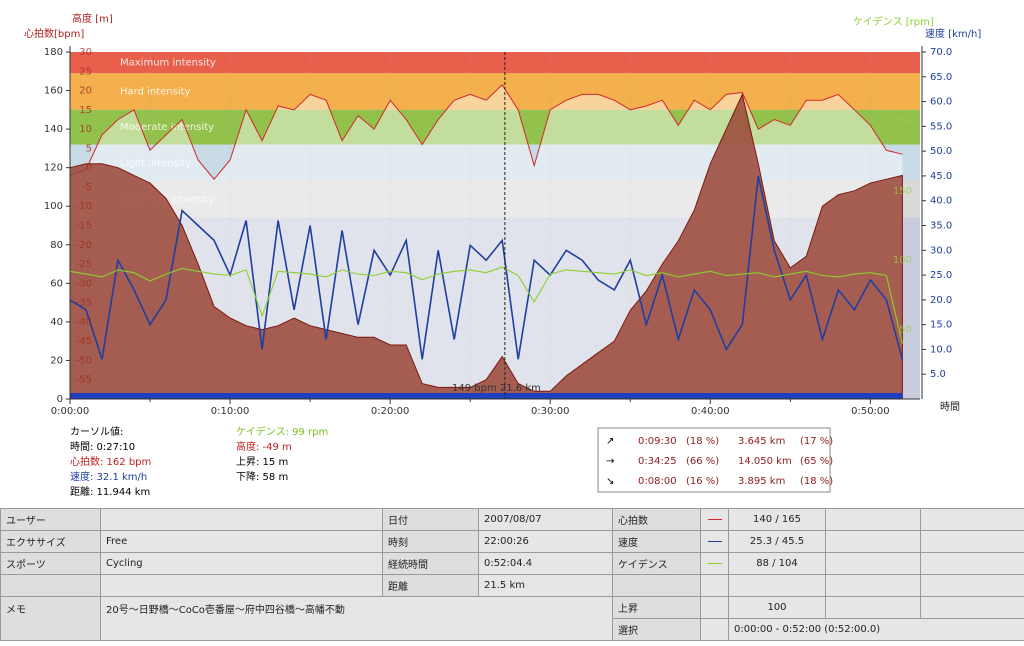 The height and width of the screenshot is (646, 1024). Describe the element at coordinates (656, 541) in the screenshot. I see `speed-label: 速度` at that location.